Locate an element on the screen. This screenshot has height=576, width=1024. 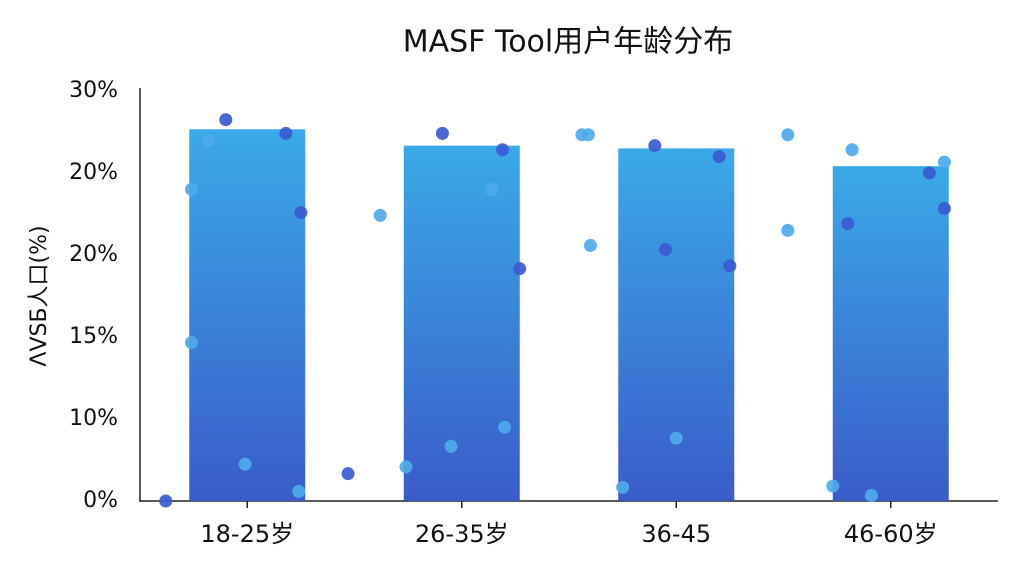
y-tick-label: 30% is located at coordinates (93, 90).